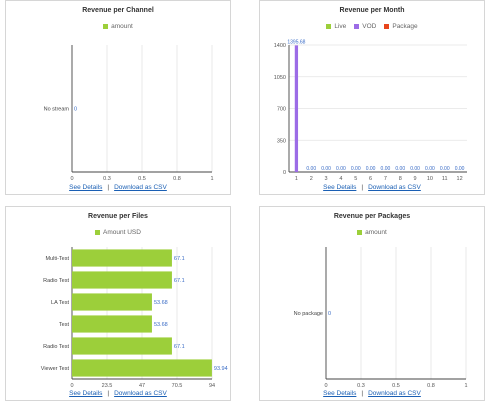  What do you see at coordinates (280, 46) in the screenshot?
I see `y-tick-label: 1400` at bounding box center [280, 46].